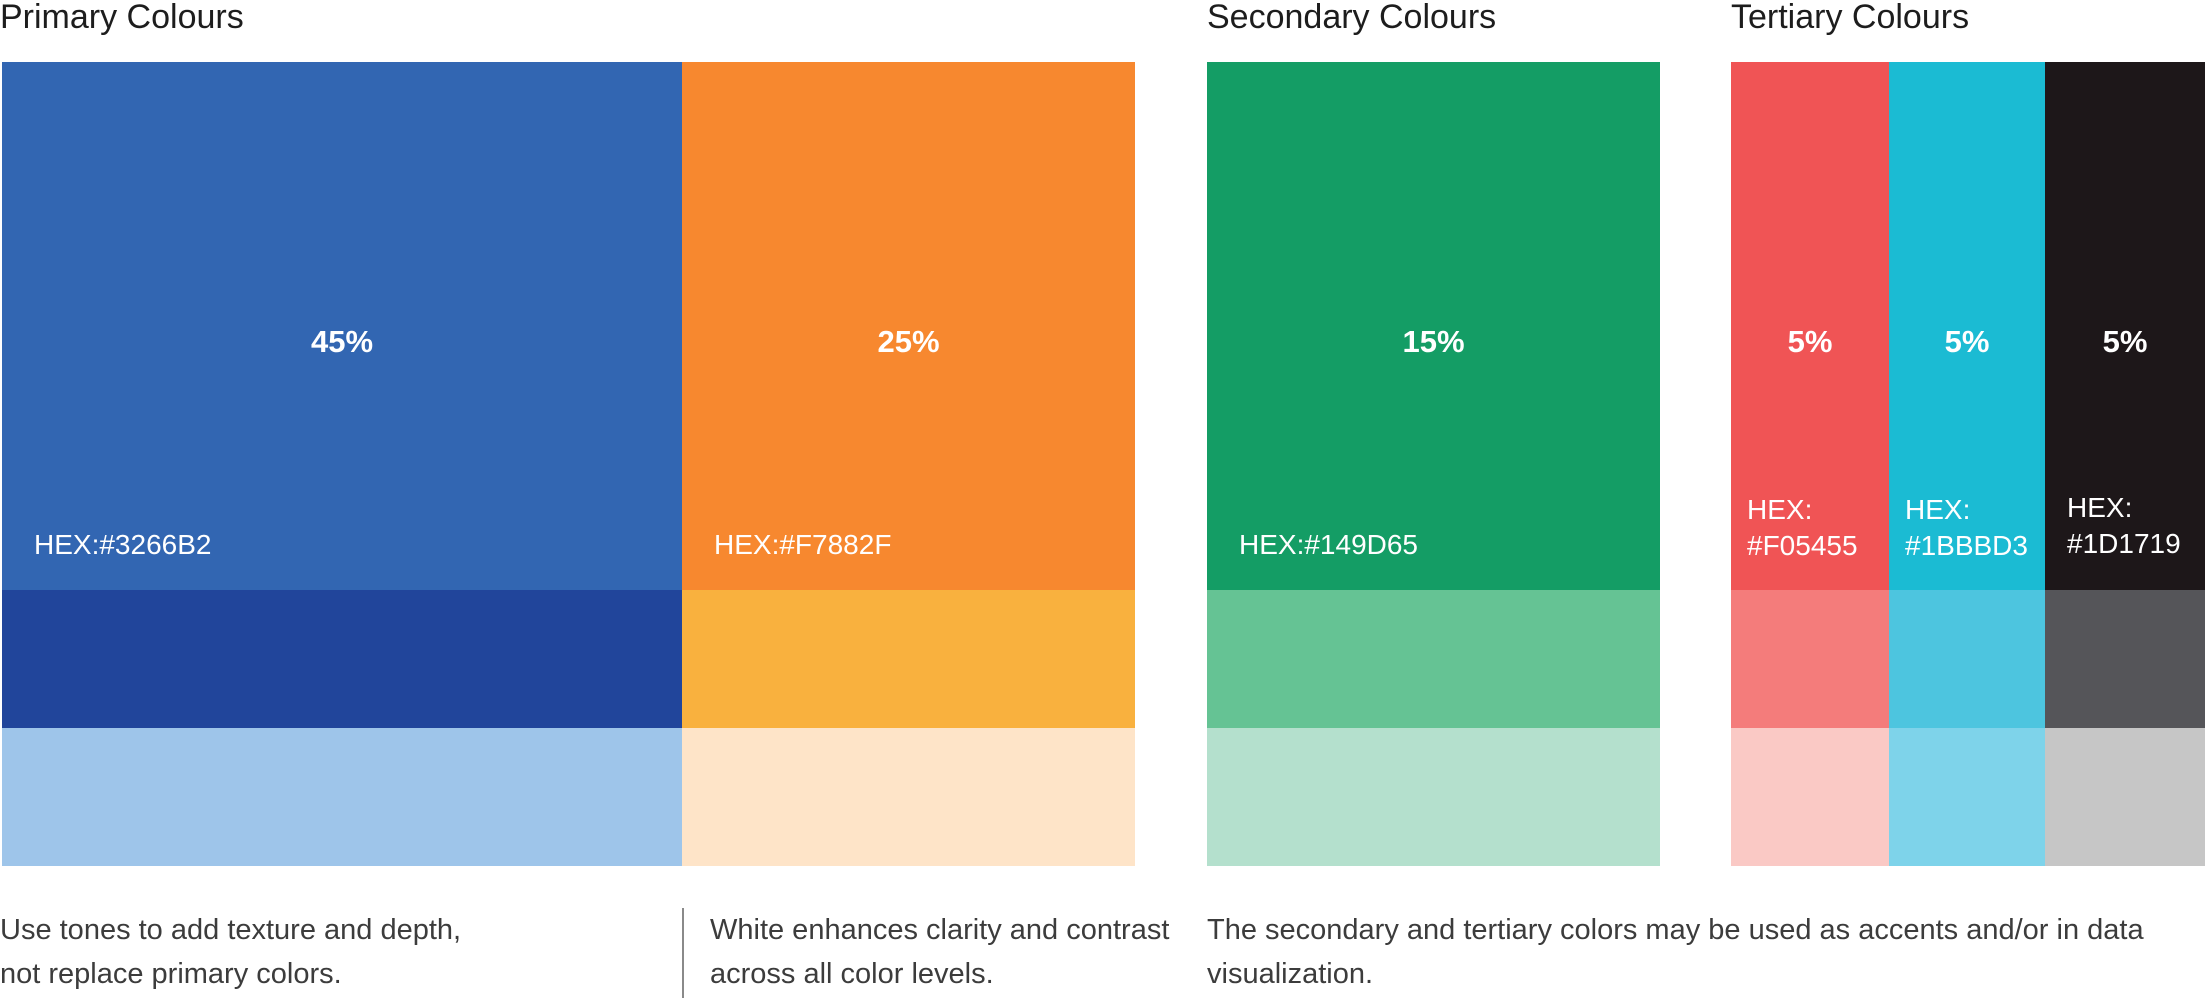  I want to click on swatch-red: 5% HEX: #F05455, so click(1810, 464).